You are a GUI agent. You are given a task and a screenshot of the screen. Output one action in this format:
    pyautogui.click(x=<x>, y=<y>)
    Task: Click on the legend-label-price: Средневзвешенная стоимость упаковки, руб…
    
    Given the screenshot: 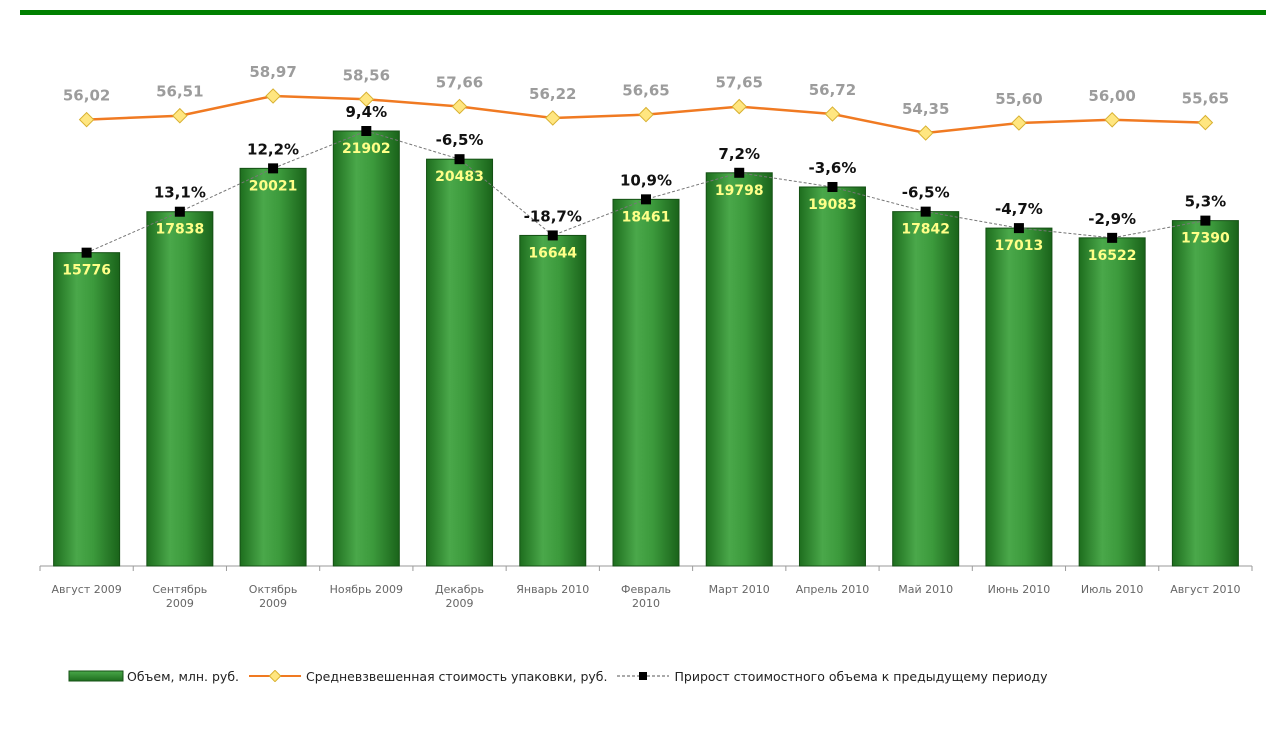 What is the action you would take?
    pyautogui.click(x=457, y=676)
    